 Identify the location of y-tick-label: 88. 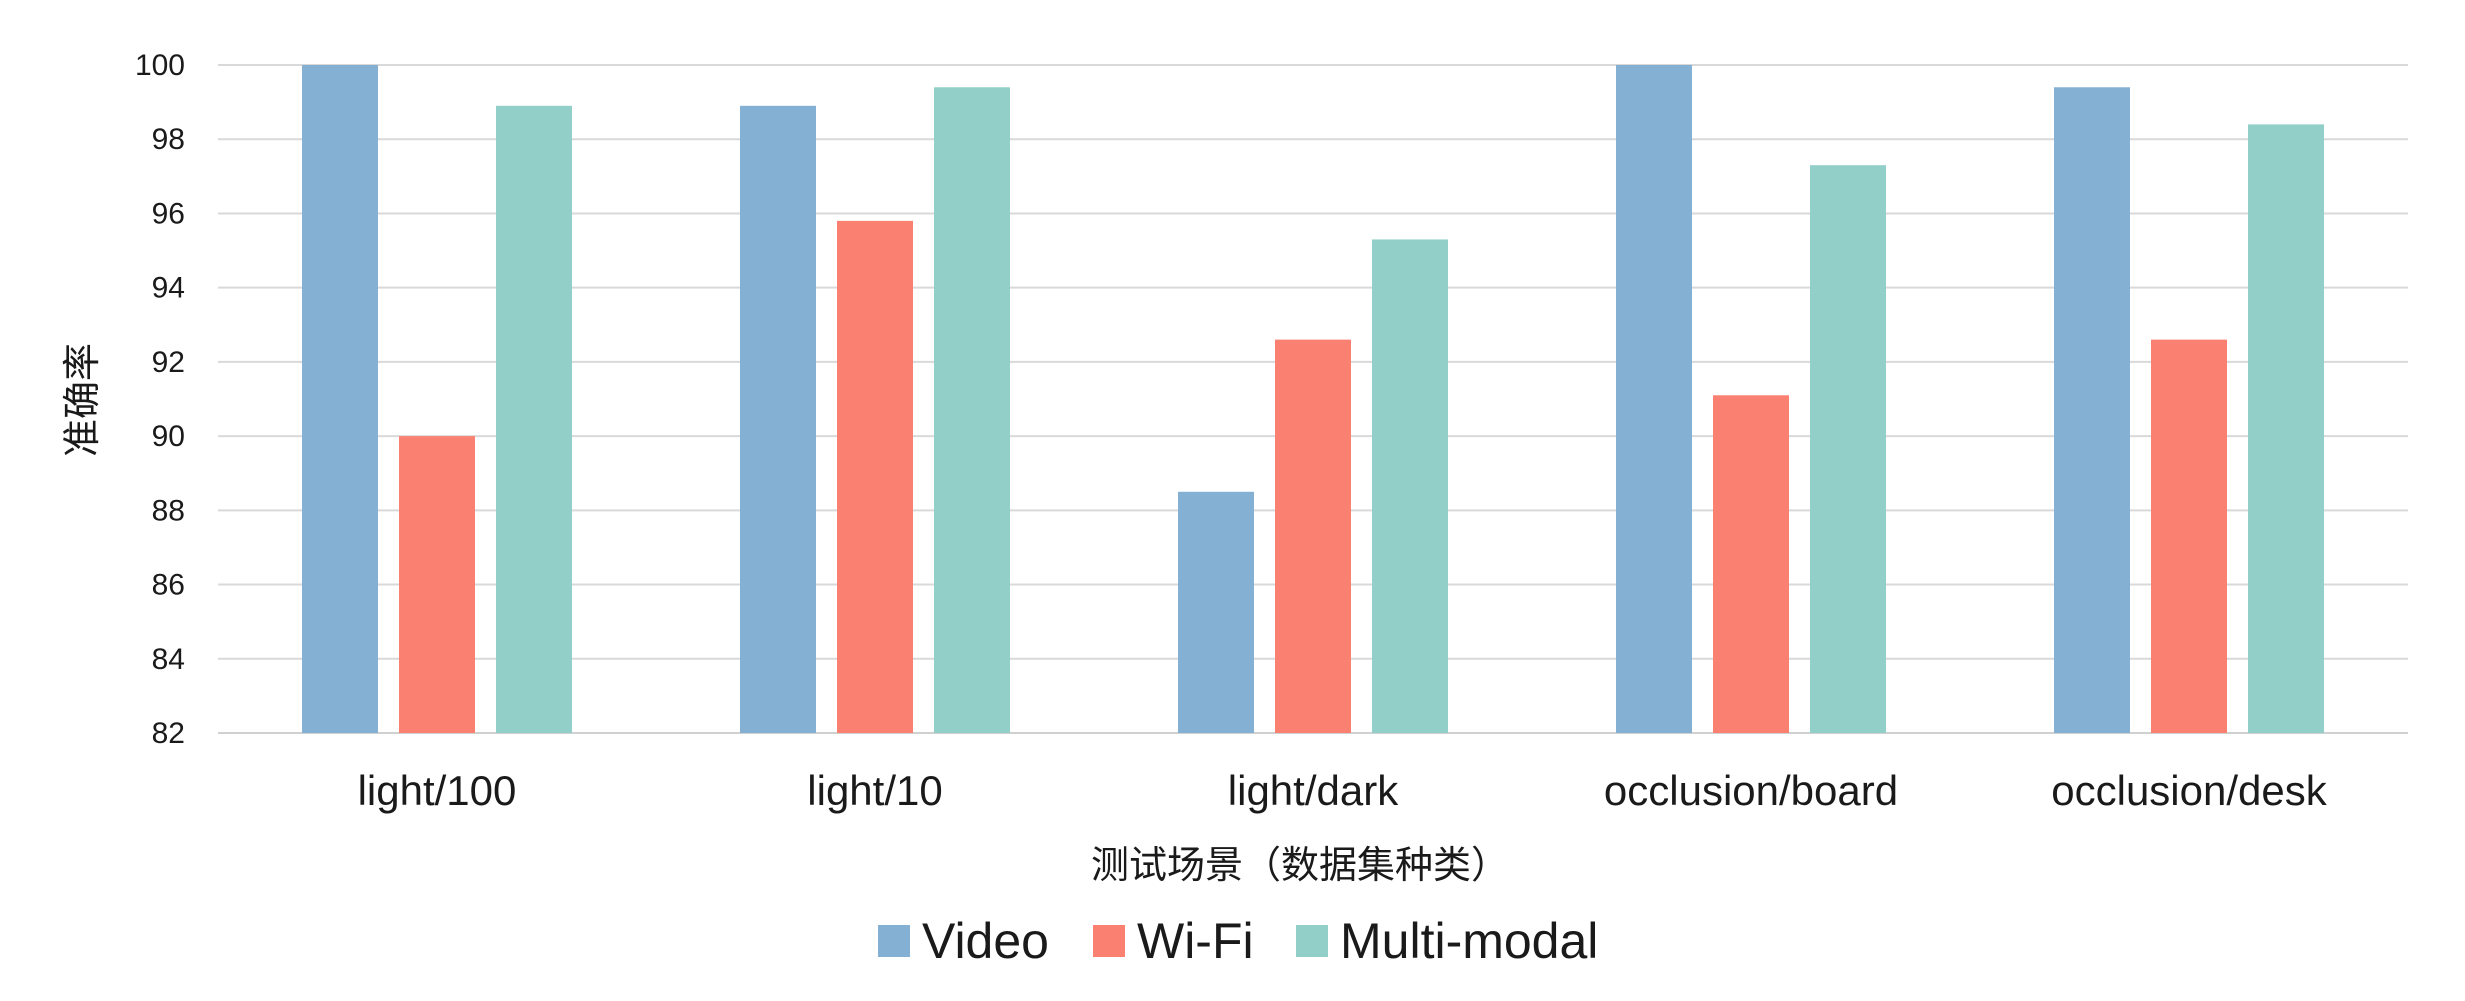
(168, 510).